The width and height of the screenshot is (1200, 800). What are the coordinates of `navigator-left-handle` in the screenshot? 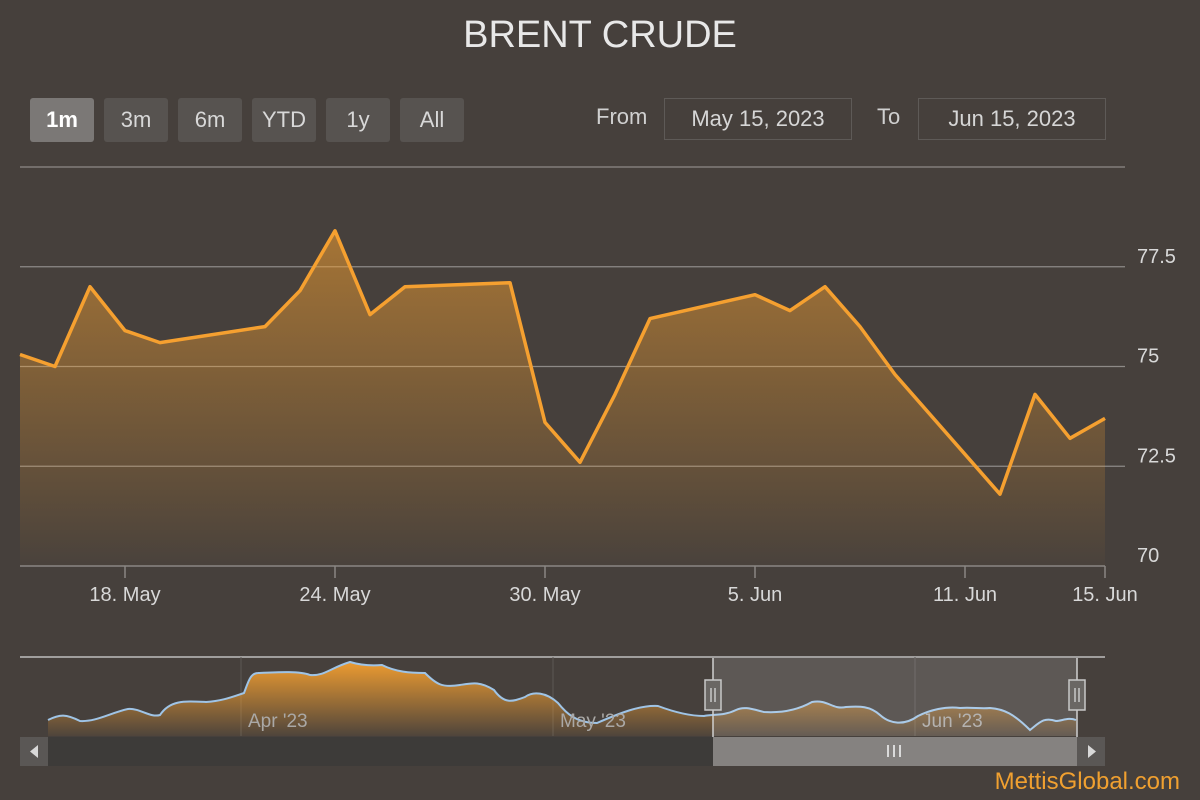 It's located at (713, 695).